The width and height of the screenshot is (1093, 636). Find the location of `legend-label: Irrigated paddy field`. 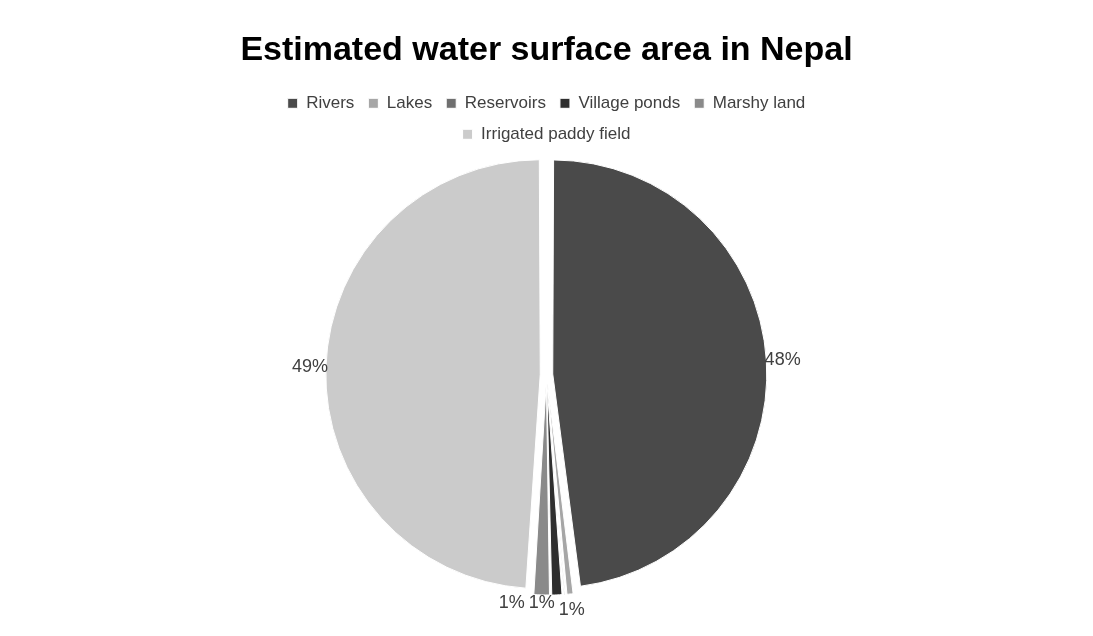

legend-label: Irrigated paddy field is located at coordinates (556, 133).